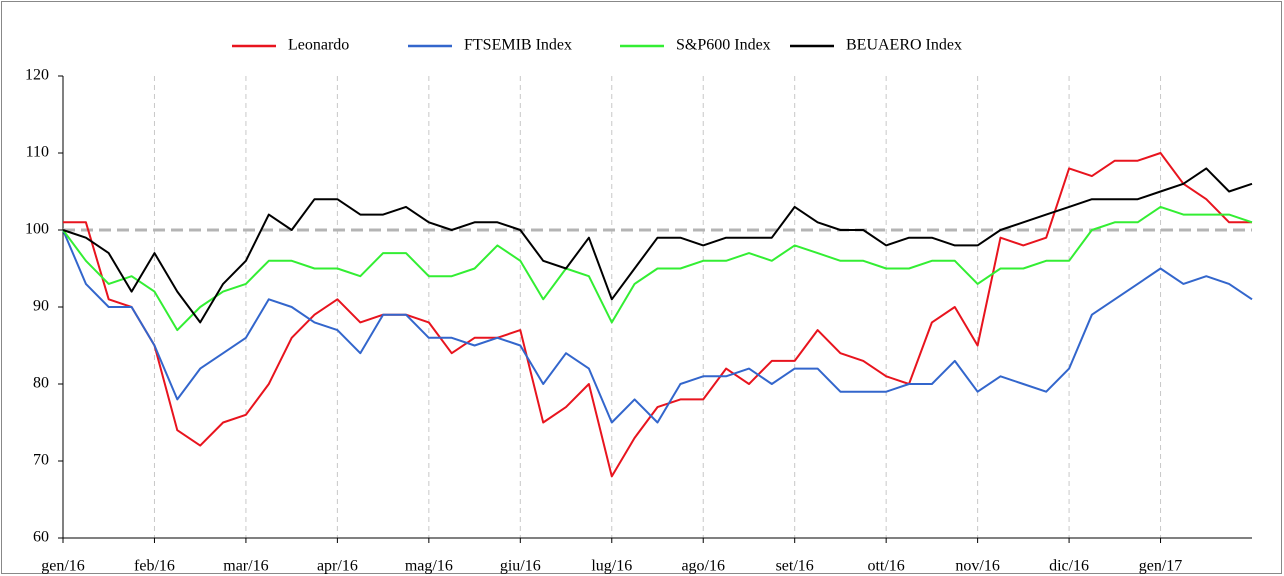 The height and width of the screenshot is (576, 1284). What do you see at coordinates (41, 383) in the screenshot?
I see `y-tick-label: 80` at bounding box center [41, 383].